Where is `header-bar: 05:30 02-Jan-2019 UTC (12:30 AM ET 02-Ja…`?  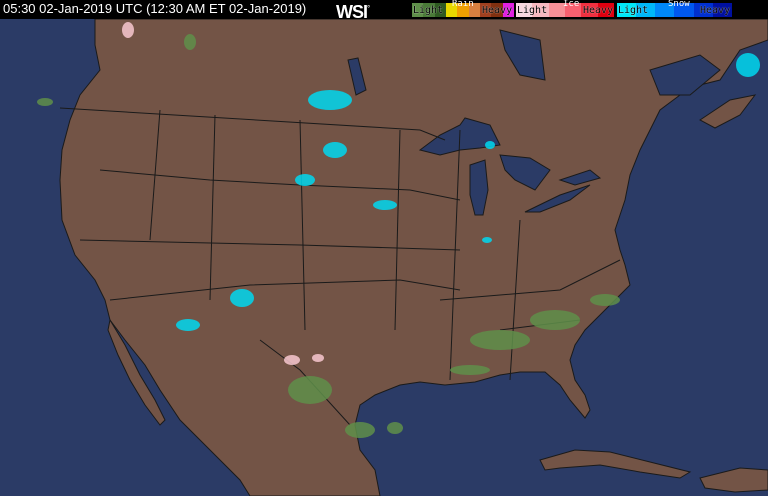 header-bar: 05:30 02-Jan-2019 UTC (12:30 AM ET 02-Ja… is located at coordinates (384, 11).